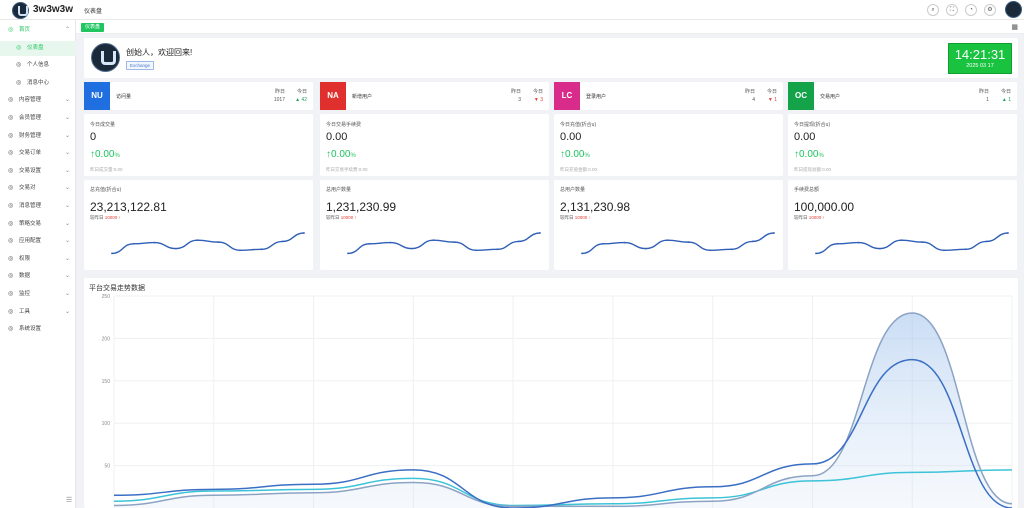 Image resolution: width=1024 pixels, height=508 pixels. Describe the element at coordinates (38, 136) in the screenshot. I see `sidebar-item-6: ◎ 财务管理 ⌄` at that location.